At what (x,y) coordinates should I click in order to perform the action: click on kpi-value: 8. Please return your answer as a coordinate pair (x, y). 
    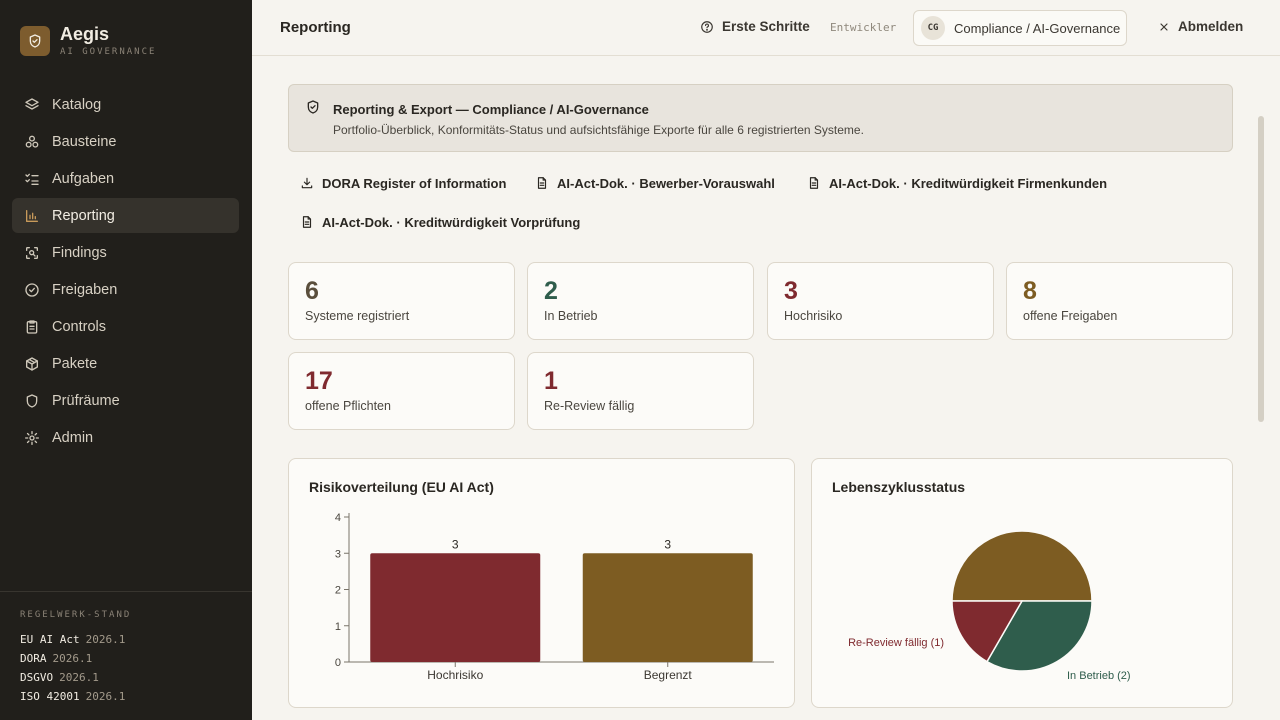
    Looking at the image, I should click on (1030, 291).